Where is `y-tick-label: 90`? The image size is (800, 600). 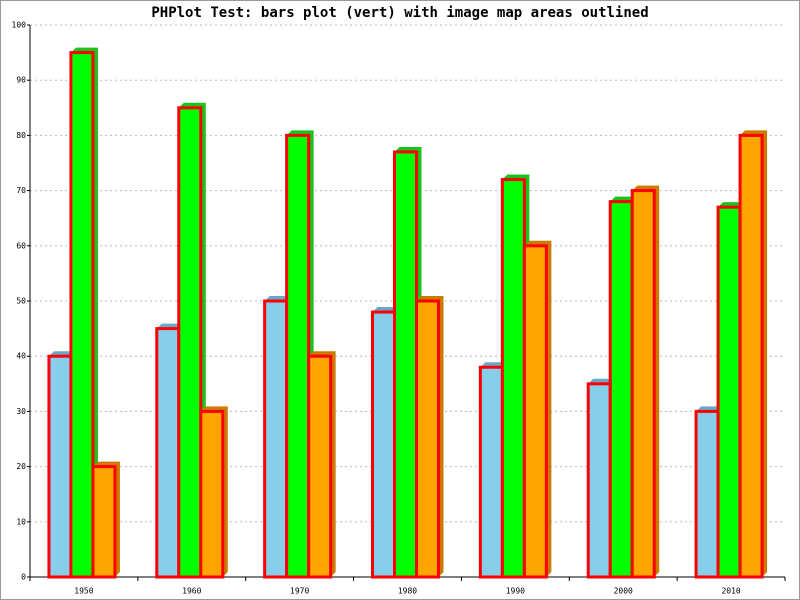
y-tick-label: 90 is located at coordinates (21, 80).